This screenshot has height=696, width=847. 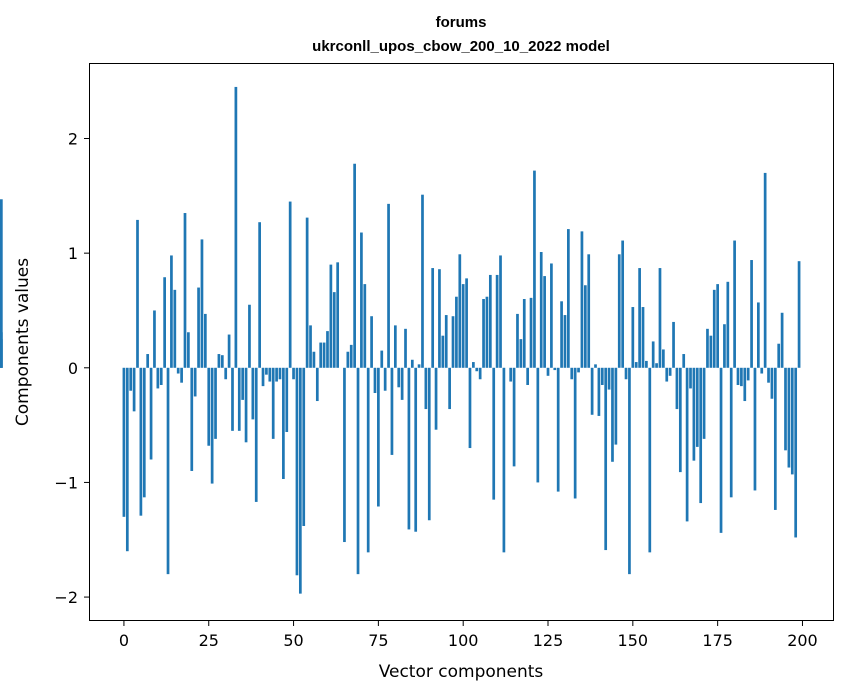 What do you see at coordinates (23, 342) in the screenshot?
I see `y-axis-label: Components values` at bounding box center [23, 342].